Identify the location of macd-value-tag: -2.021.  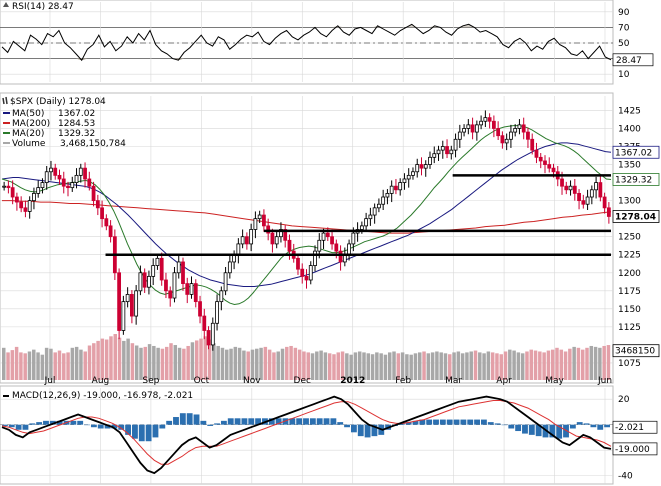
(629, 428).